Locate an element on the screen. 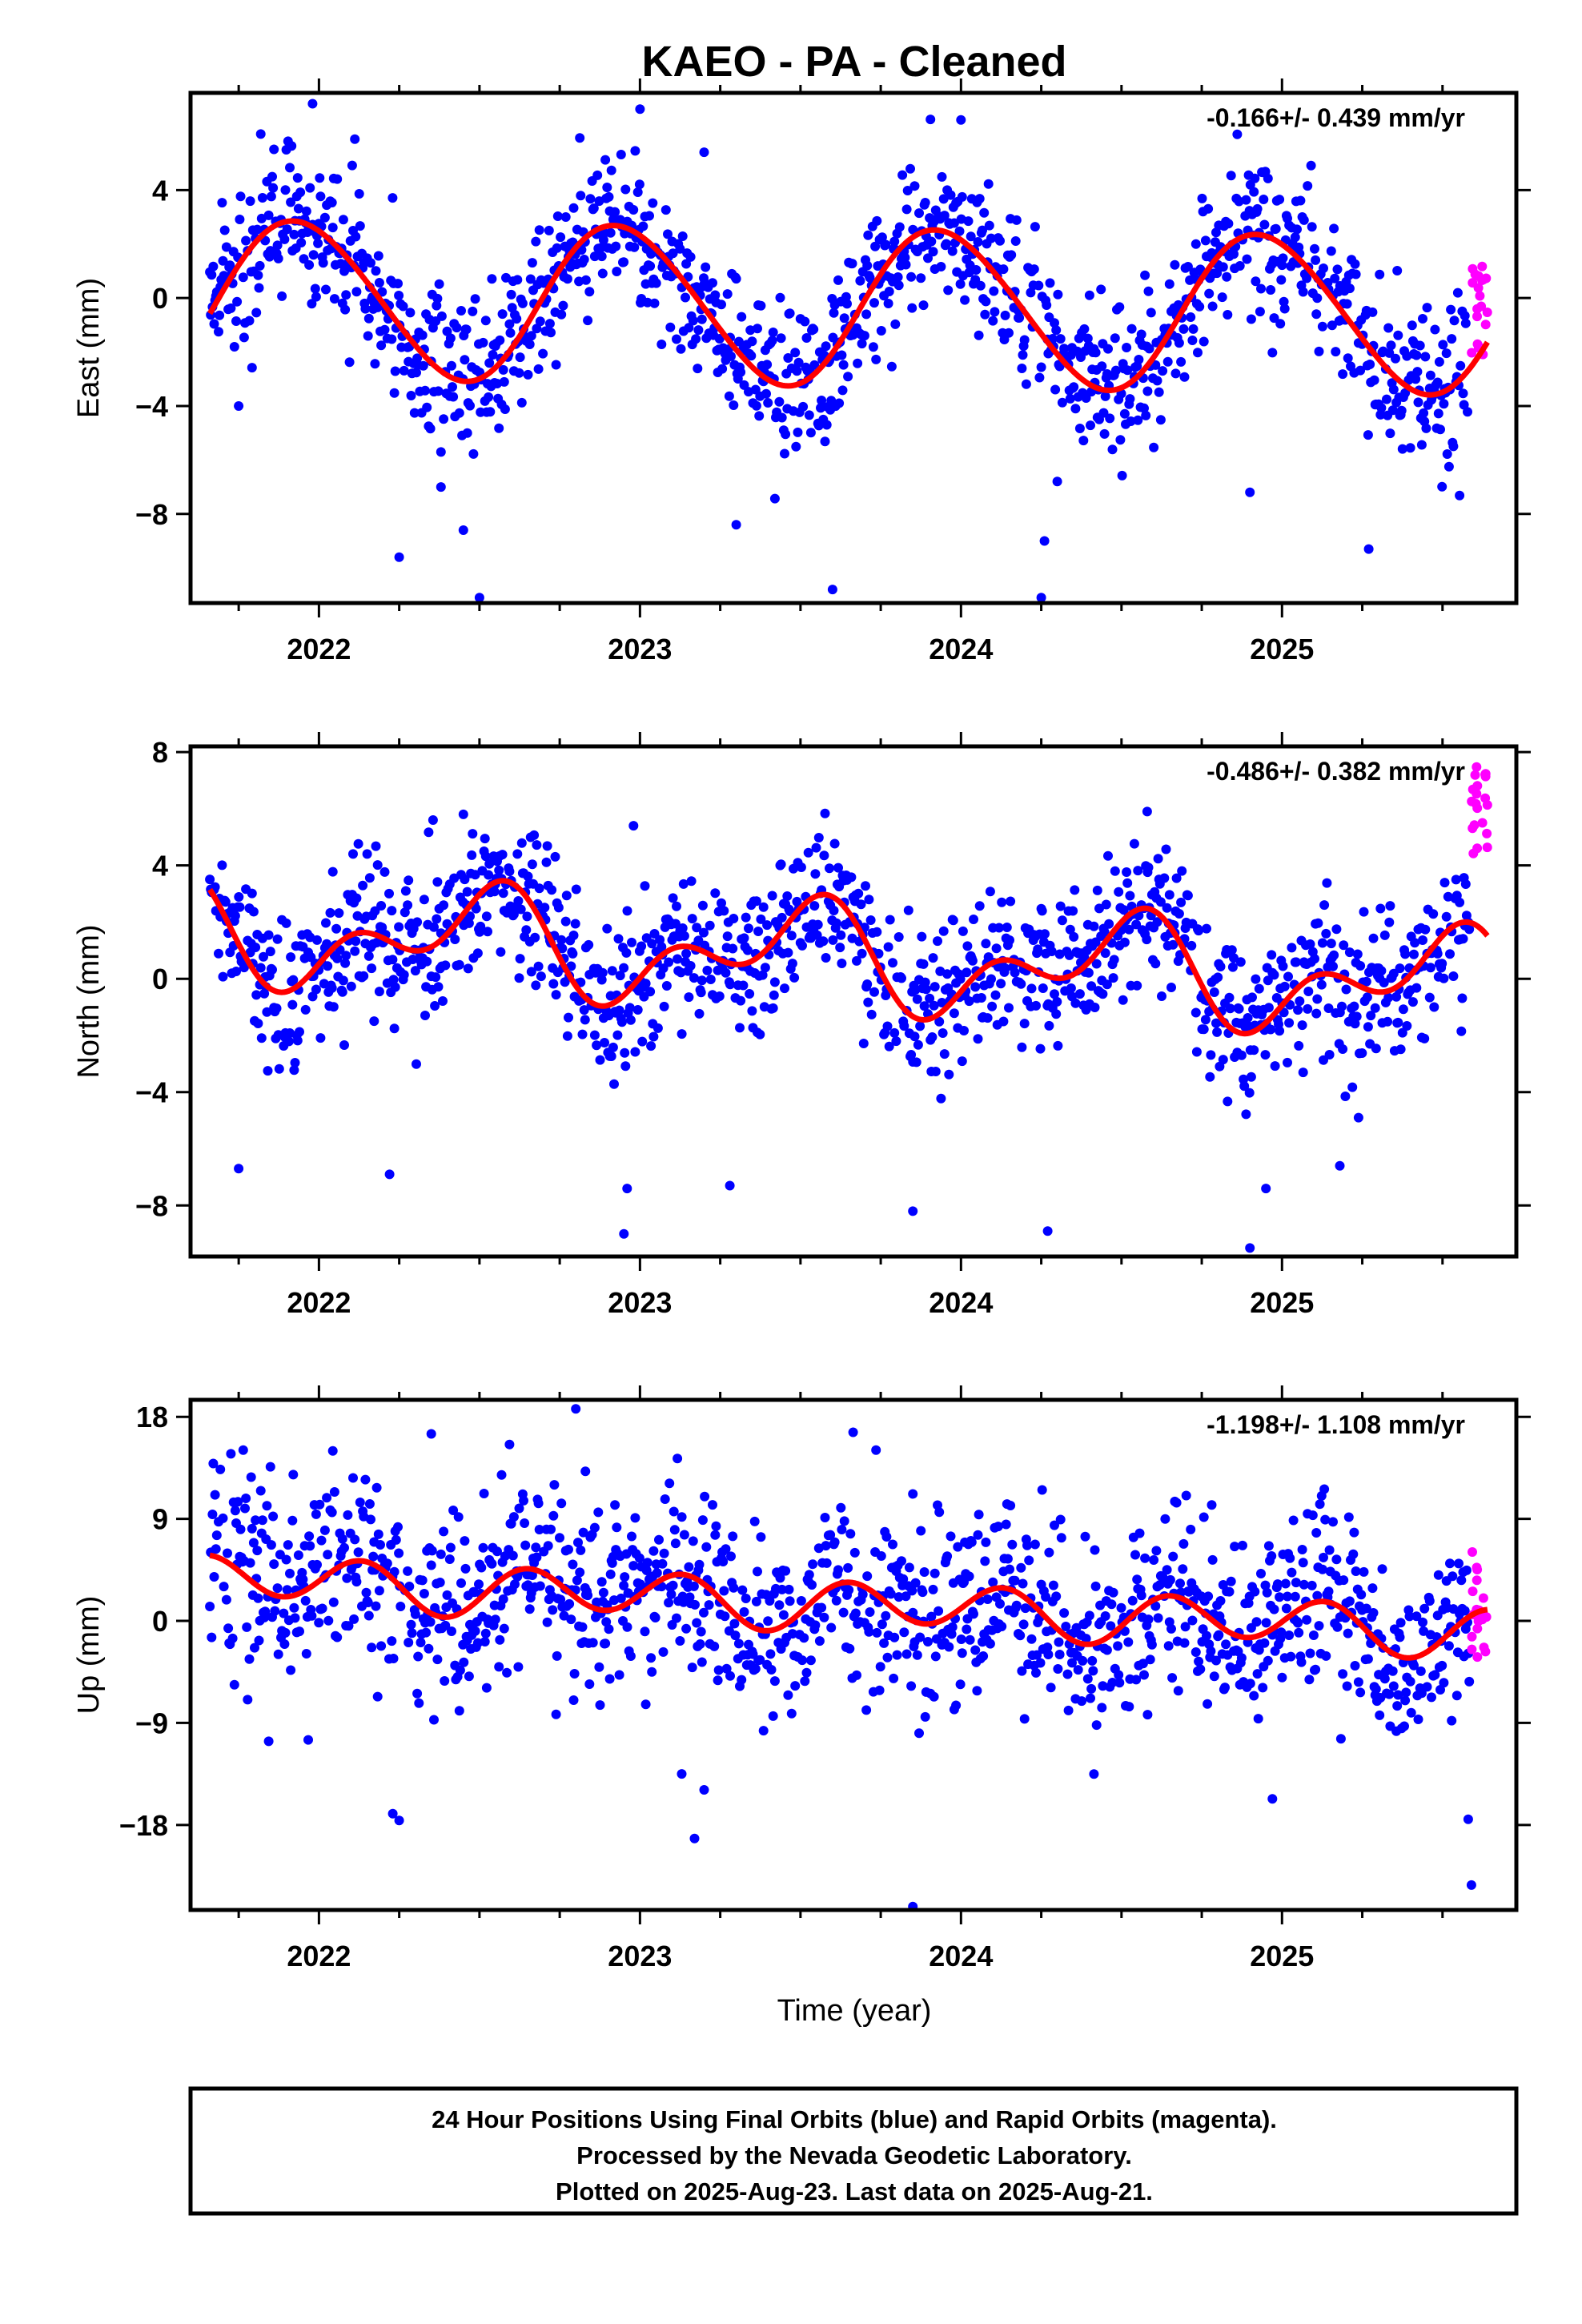 The height and width of the screenshot is (2324, 1582). x-tick-label: 2022 is located at coordinates (319, 1956).